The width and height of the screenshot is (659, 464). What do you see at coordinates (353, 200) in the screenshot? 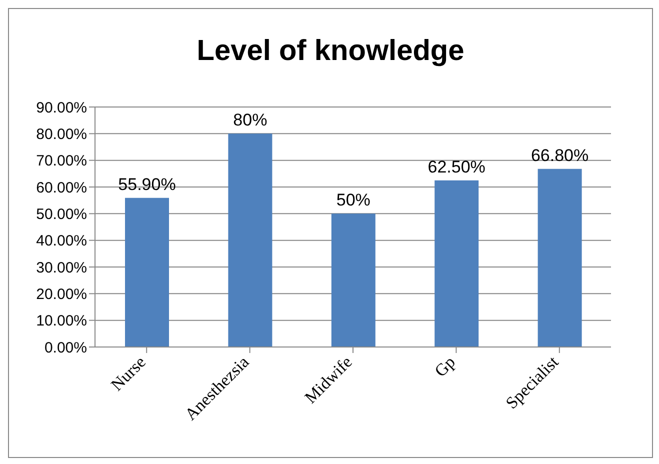
I see `data-label: 50%` at bounding box center [353, 200].